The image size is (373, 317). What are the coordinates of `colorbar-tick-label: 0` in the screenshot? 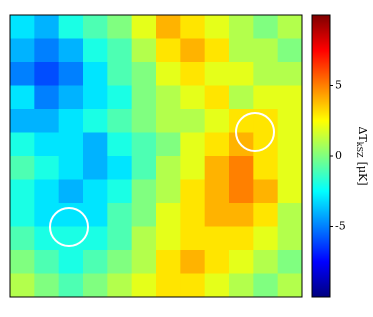 It's located at (338, 155).